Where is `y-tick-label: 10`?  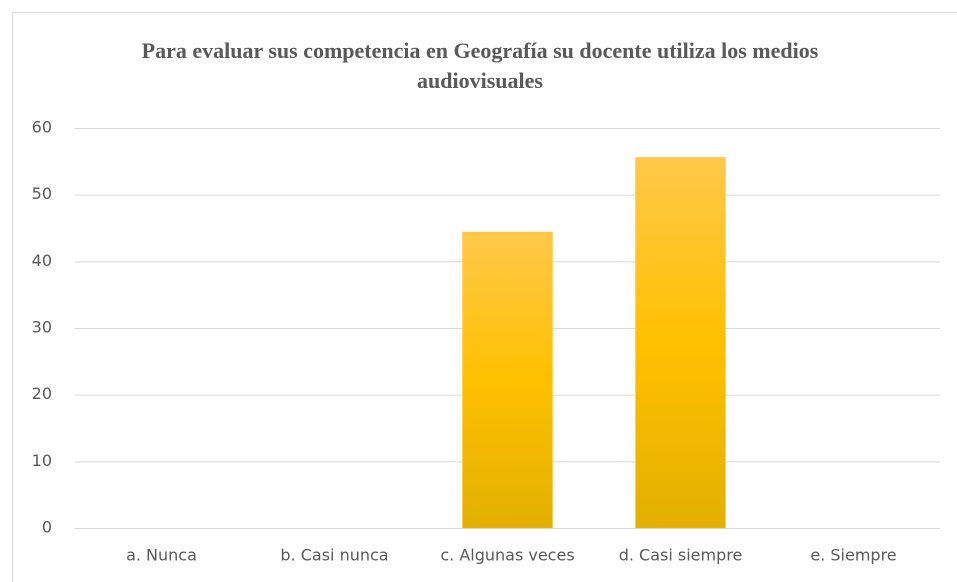 y-tick-label: 10 is located at coordinates (42, 460).